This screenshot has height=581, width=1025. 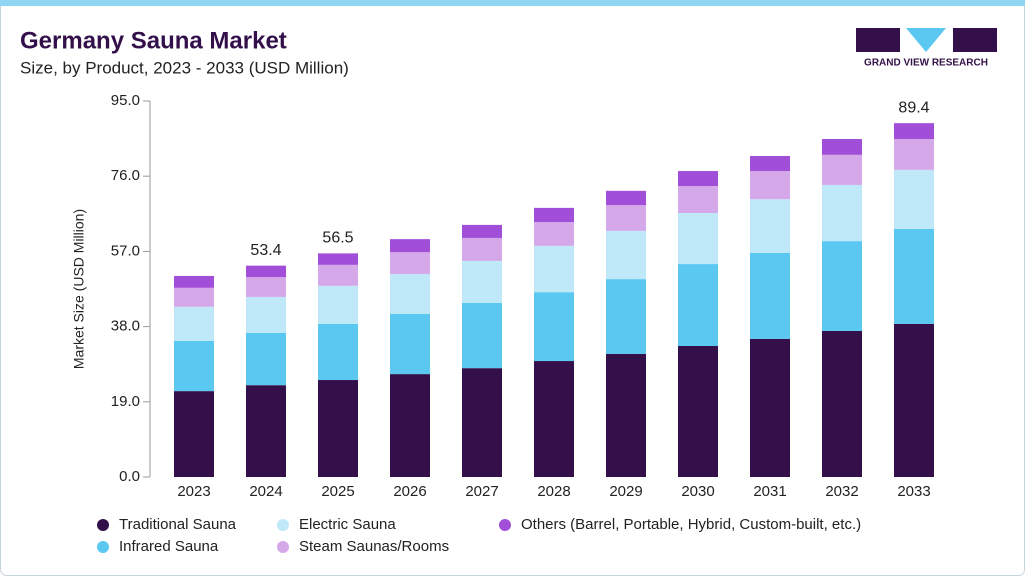 I want to click on x-tick-label: 2027, so click(x=481, y=491).